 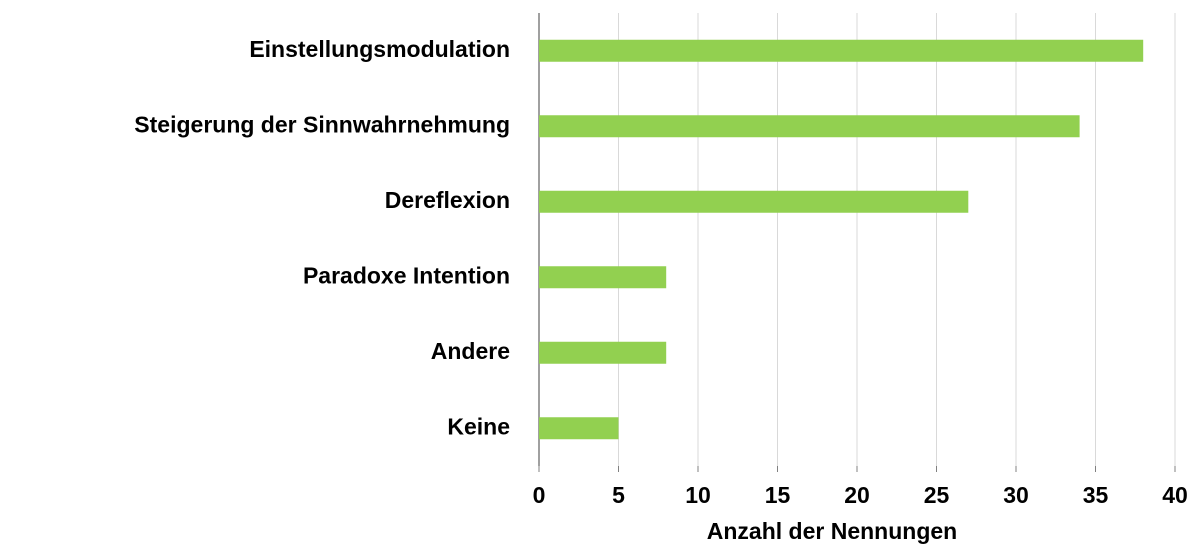 I want to click on x-tick-label: 5, so click(x=618, y=495).